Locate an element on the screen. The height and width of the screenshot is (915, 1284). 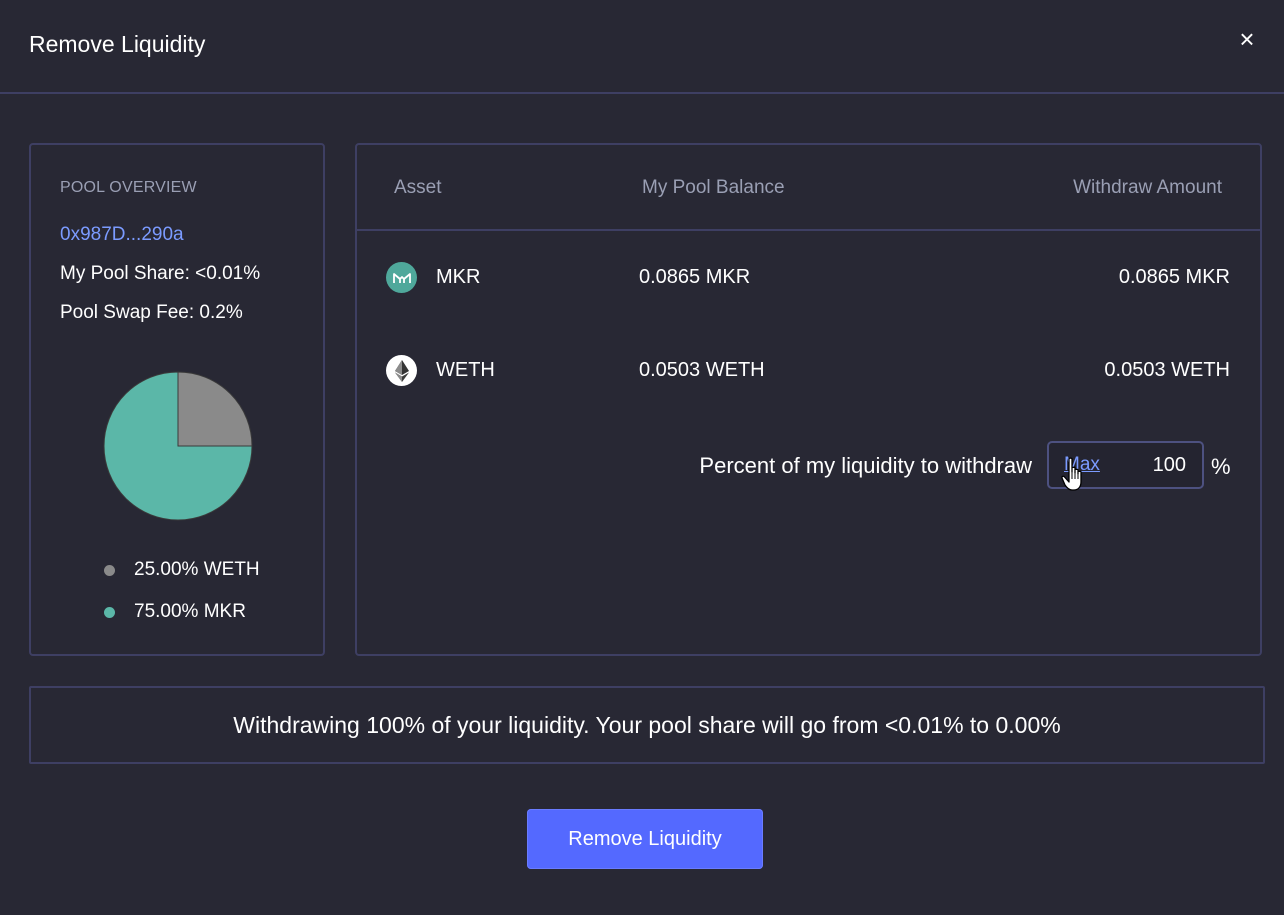
maker-token-icon is located at coordinates (401, 277).